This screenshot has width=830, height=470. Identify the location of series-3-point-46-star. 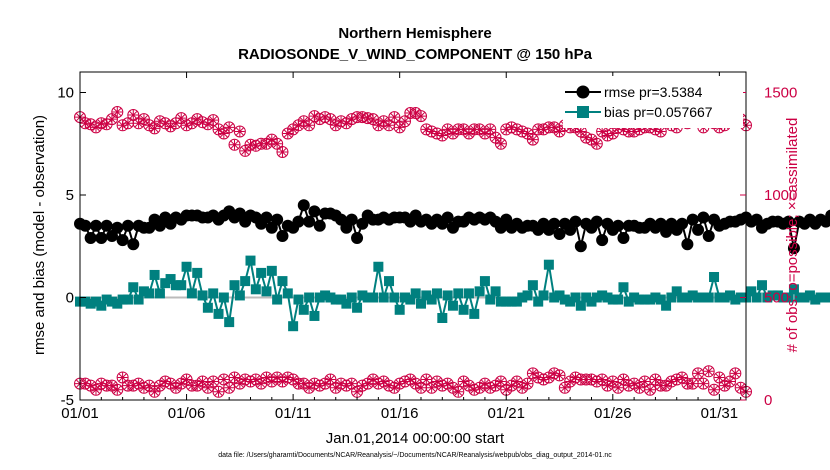
(325, 383).